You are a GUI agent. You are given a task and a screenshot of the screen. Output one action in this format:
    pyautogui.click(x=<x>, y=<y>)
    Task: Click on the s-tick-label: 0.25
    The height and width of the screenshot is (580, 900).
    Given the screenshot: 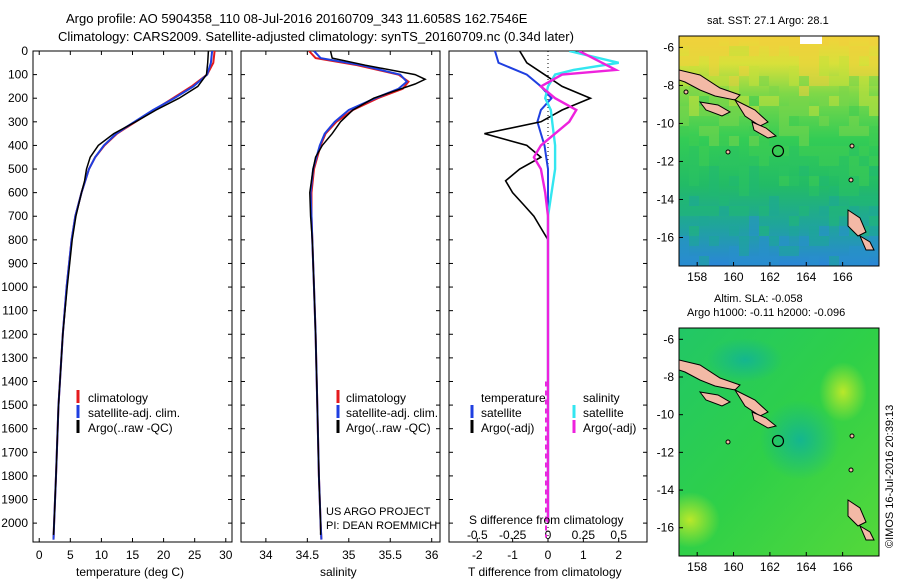 What is the action you would take?
    pyautogui.click(x=584, y=535)
    